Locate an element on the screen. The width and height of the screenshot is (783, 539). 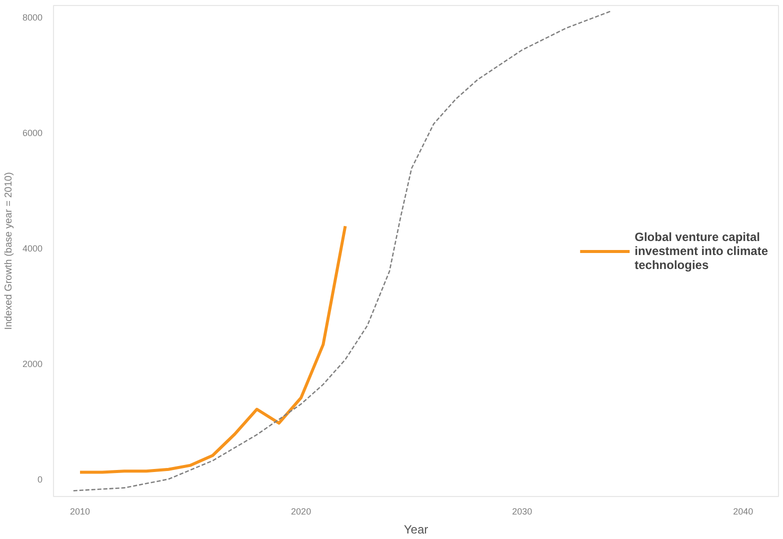
y-tick-label: 2000 is located at coordinates (32, 364).